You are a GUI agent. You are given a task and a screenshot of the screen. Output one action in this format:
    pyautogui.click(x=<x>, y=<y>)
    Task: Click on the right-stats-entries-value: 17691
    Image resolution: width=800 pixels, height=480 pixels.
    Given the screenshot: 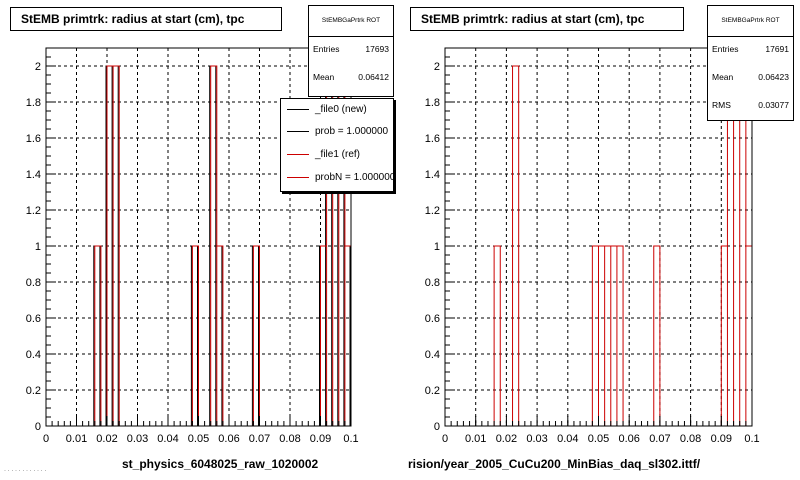 What is the action you would take?
    pyautogui.click(x=777, y=49)
    